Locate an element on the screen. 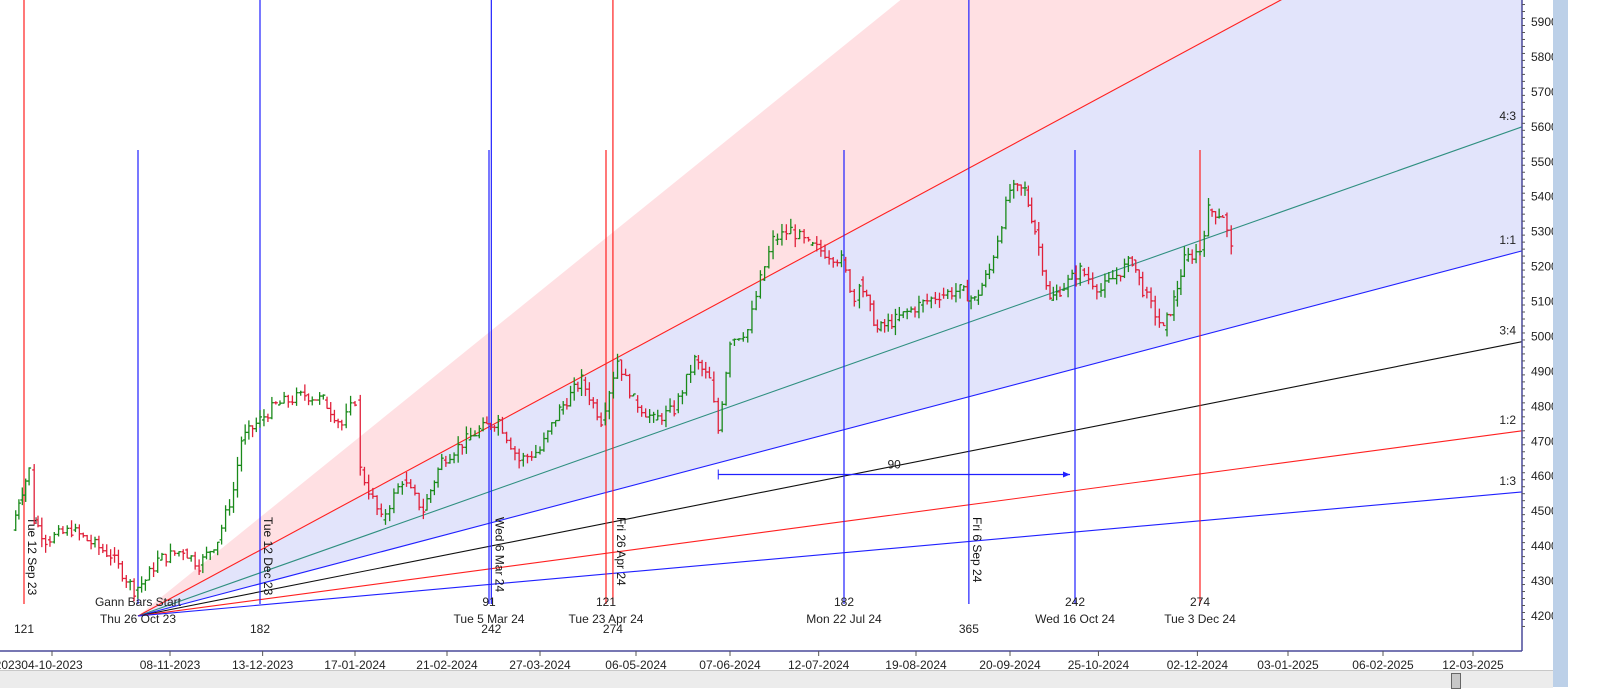 The width and height of the screenshot is (1600, 689). y-tick-label: 43000.00 is located at coordinates (1542, 581).